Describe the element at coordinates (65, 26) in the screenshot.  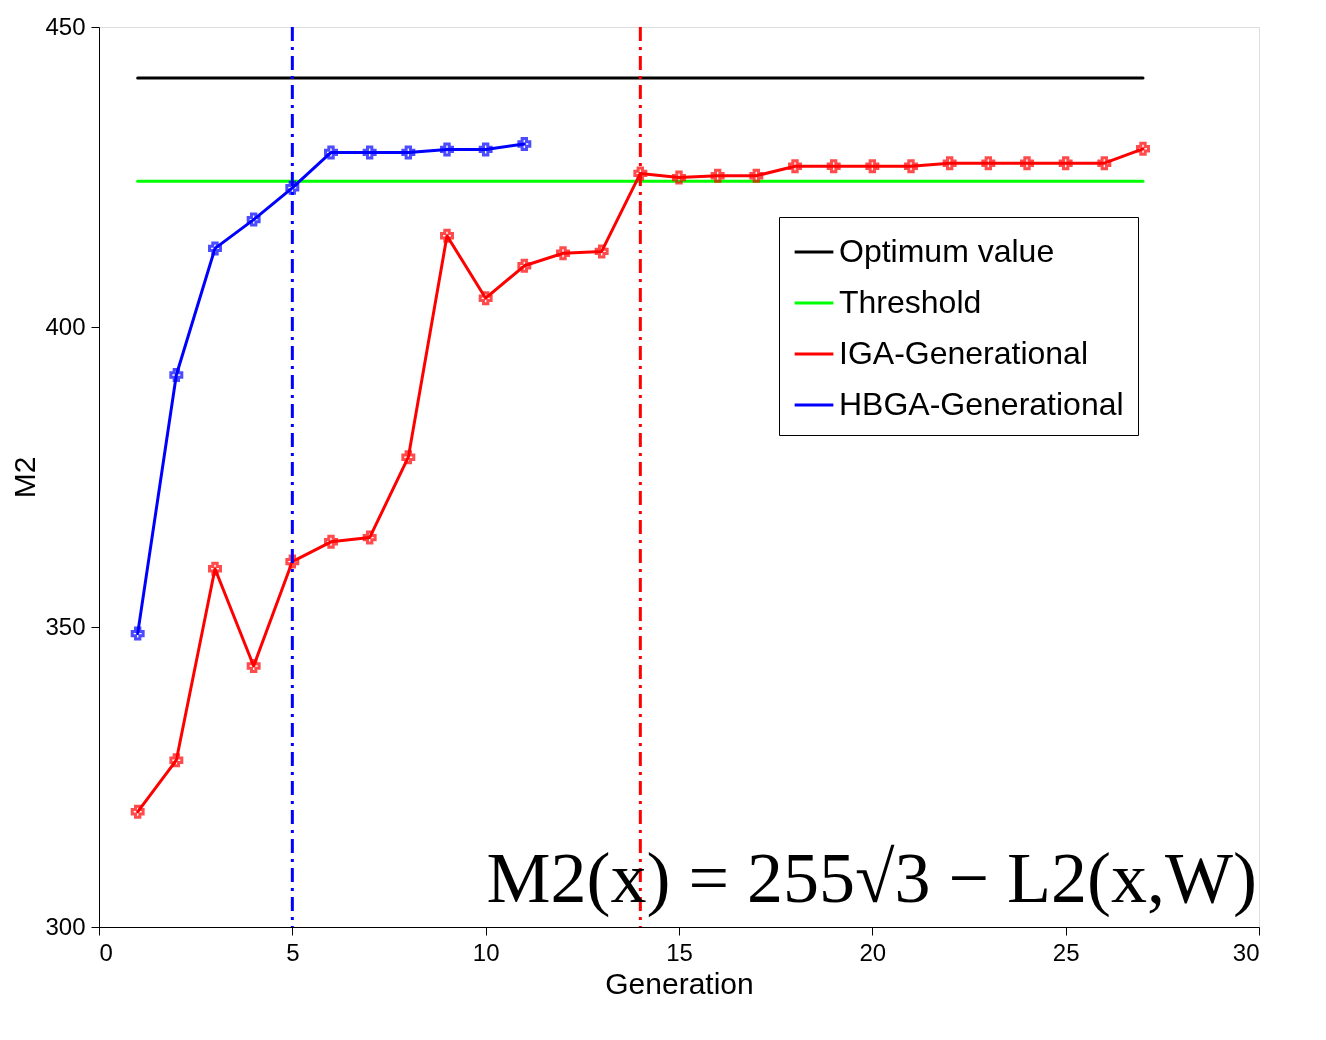
I see `y-tick-label: 450` at that location.